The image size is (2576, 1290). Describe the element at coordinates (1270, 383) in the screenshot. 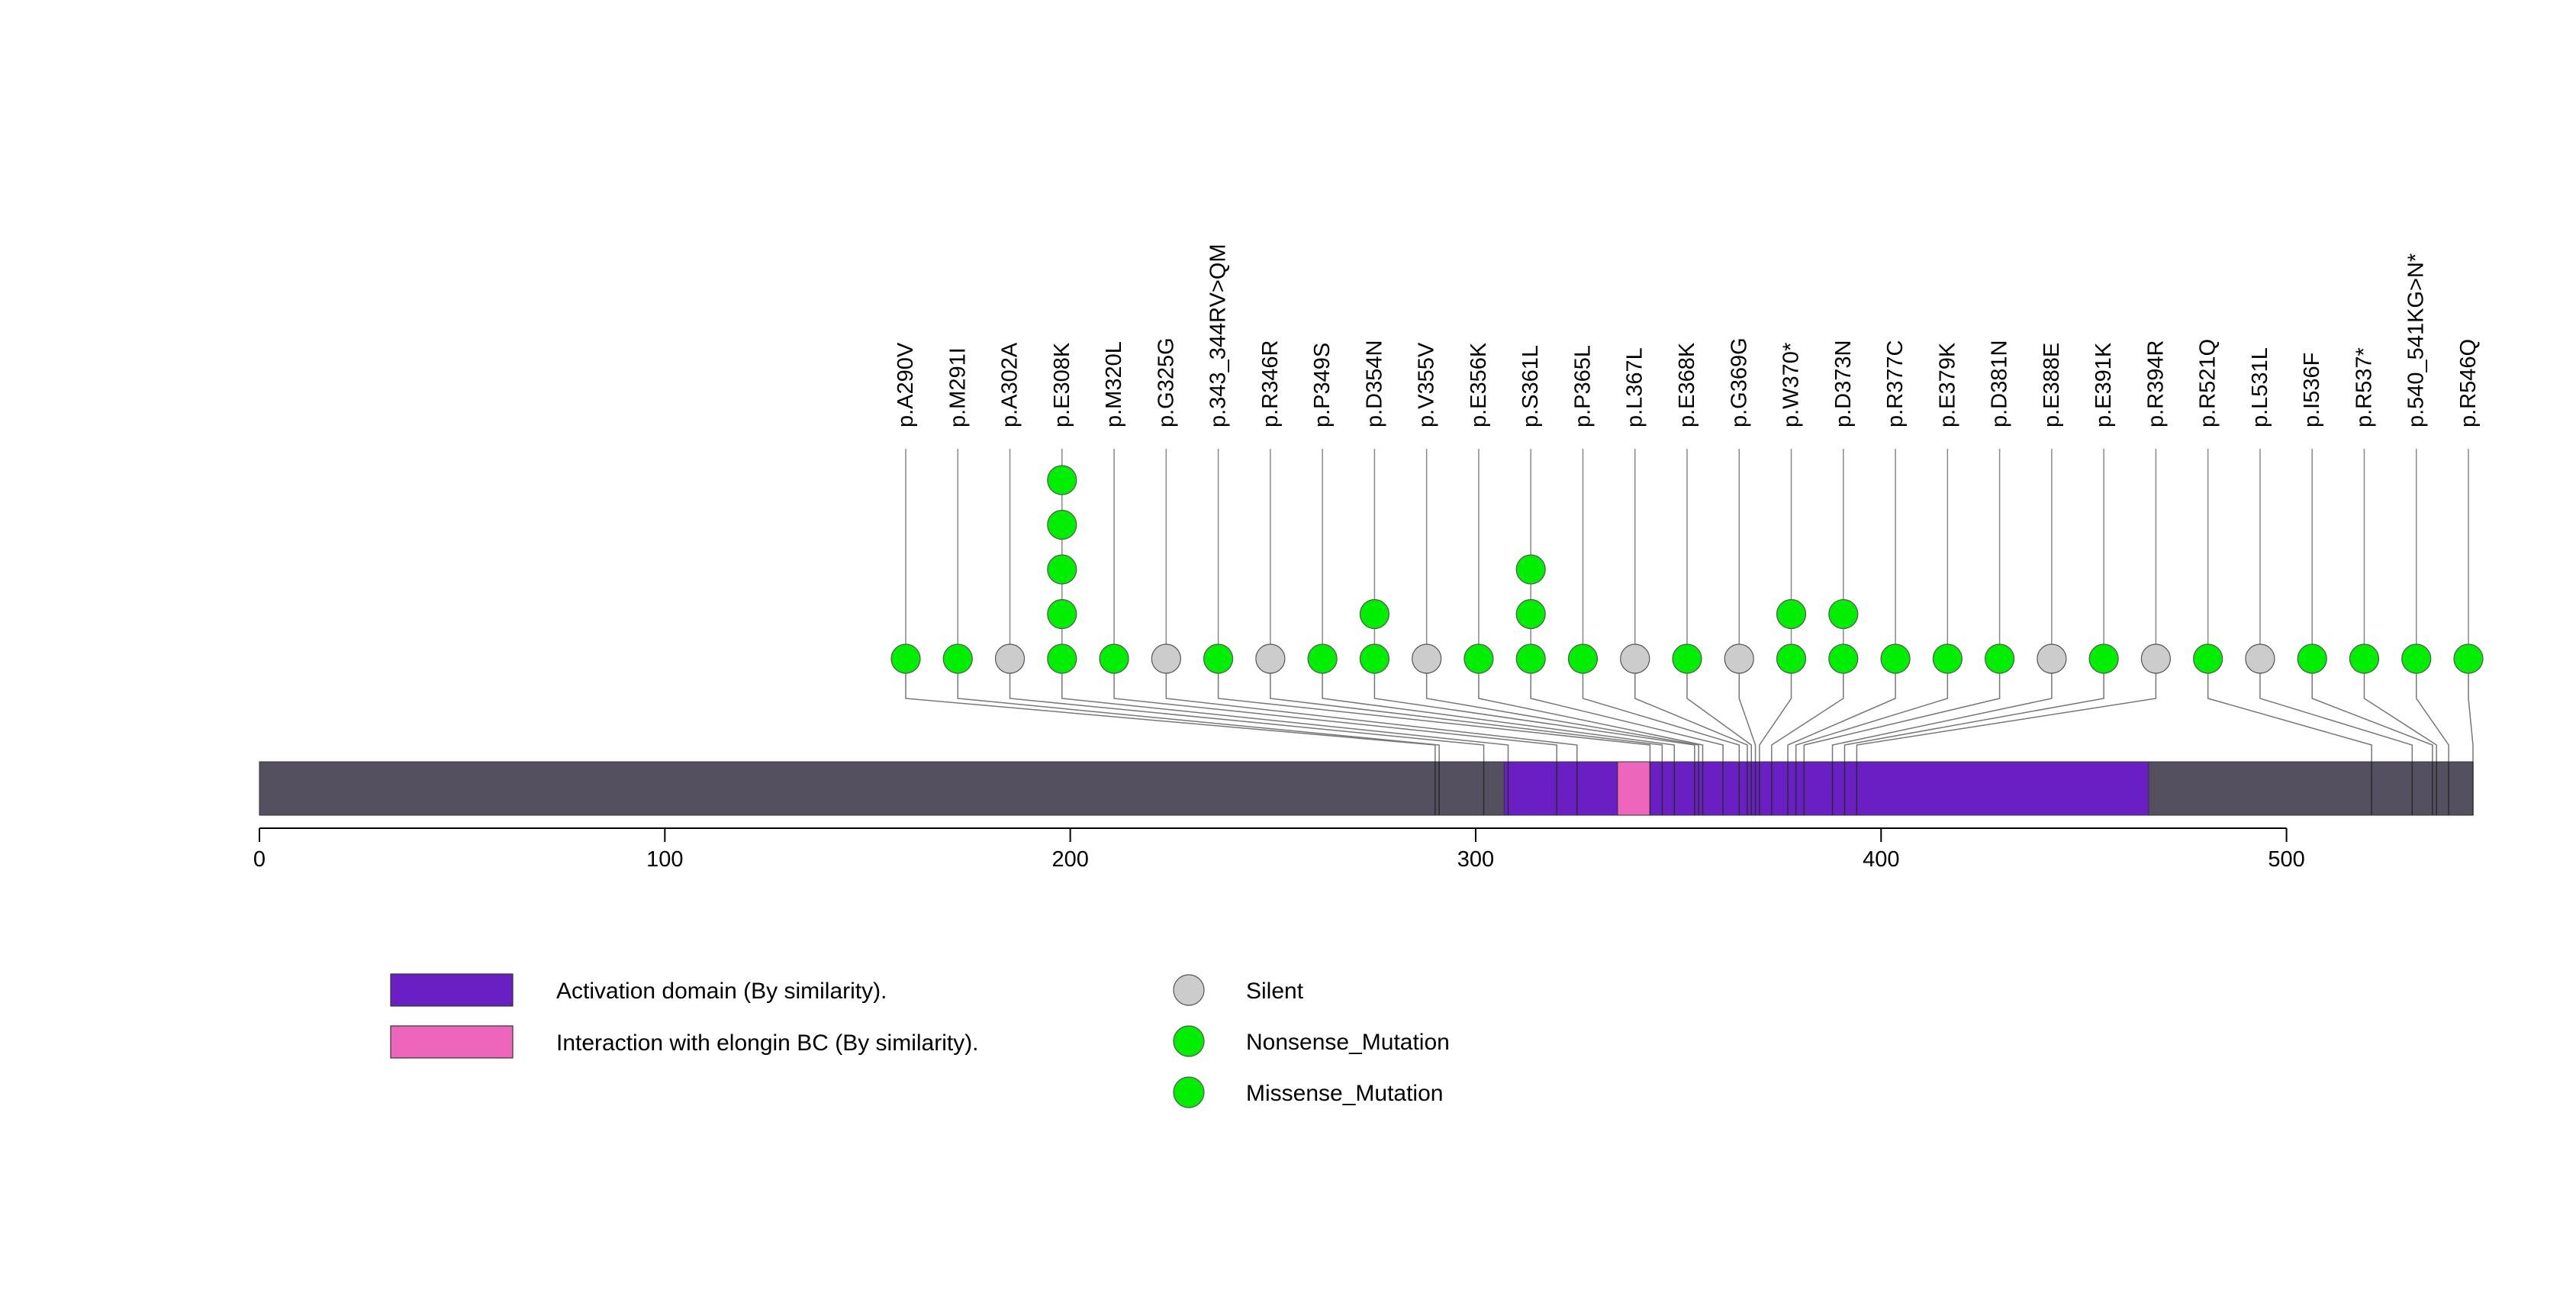

I see `mutation-label: p.R346R` at that location.